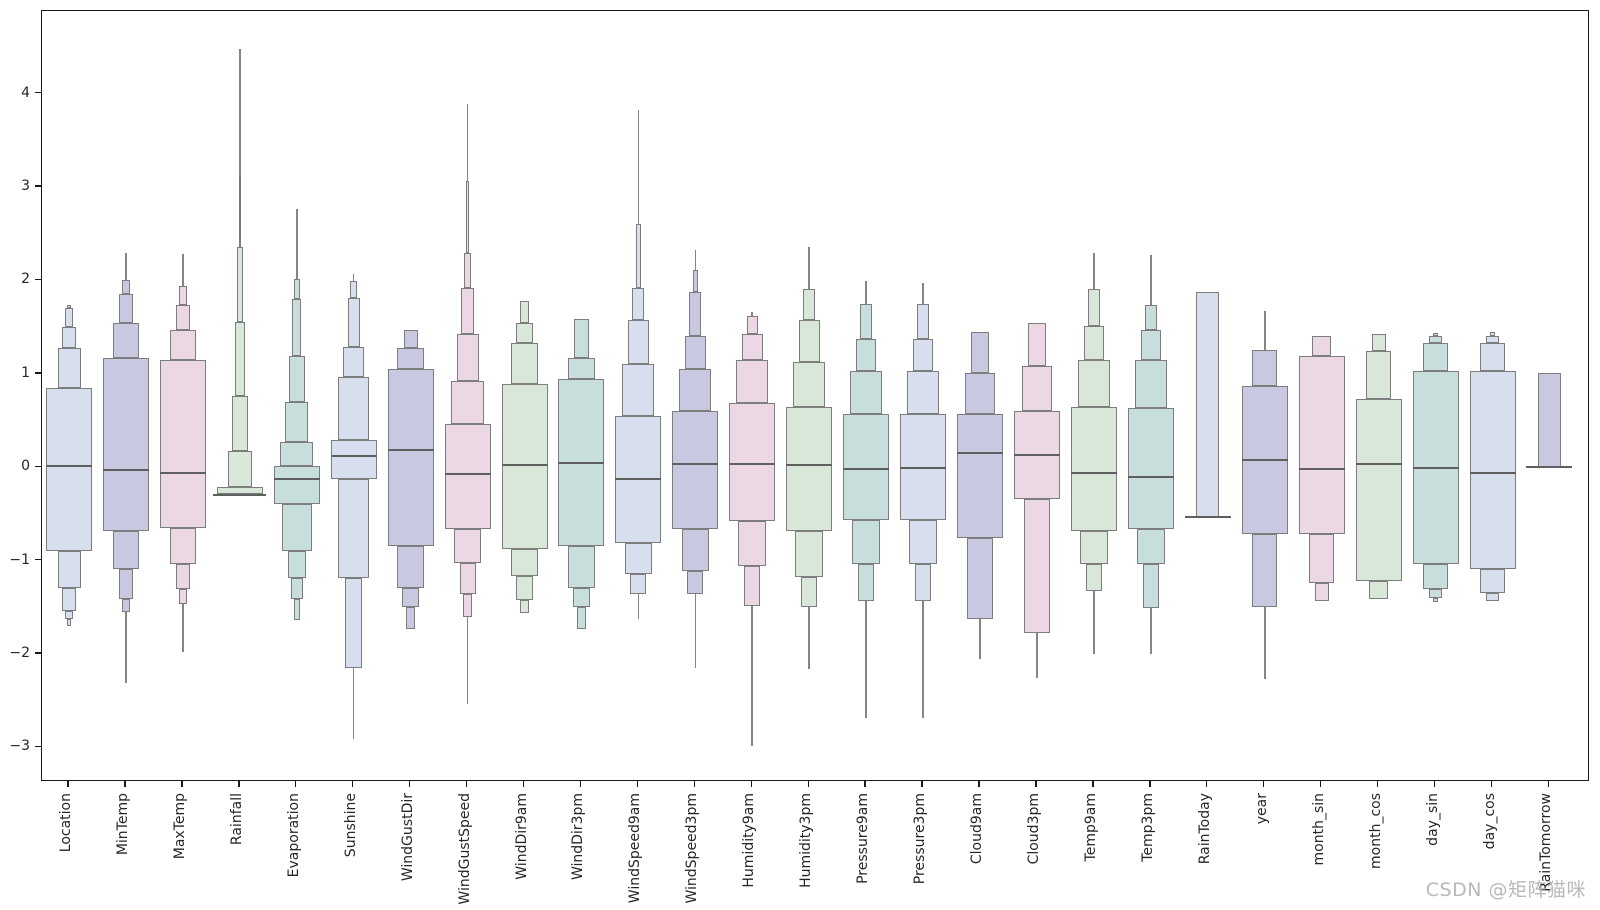 The width and height of the screenshot is (1600, 910). What do you see at coordinates (866, 469) in the screenshot?
I see `median-line-Pressure9am` at bounding box center [866, 469].